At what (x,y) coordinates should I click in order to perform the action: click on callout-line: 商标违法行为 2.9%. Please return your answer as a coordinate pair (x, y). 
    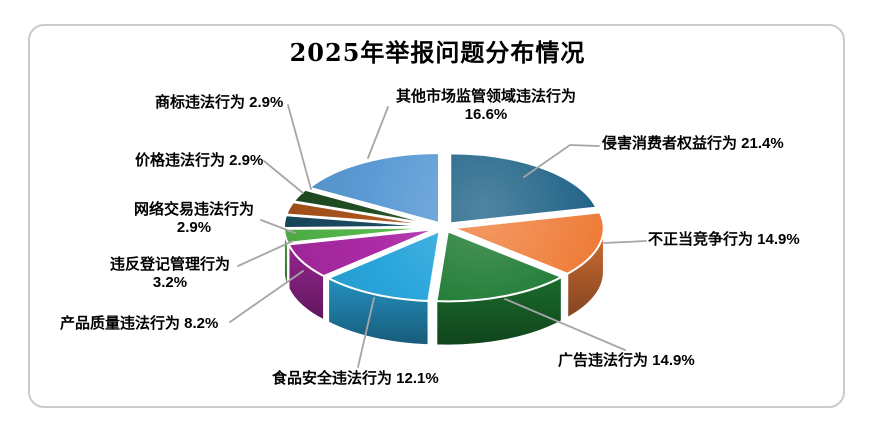
    Looking at the image, I should click on (219, 102).